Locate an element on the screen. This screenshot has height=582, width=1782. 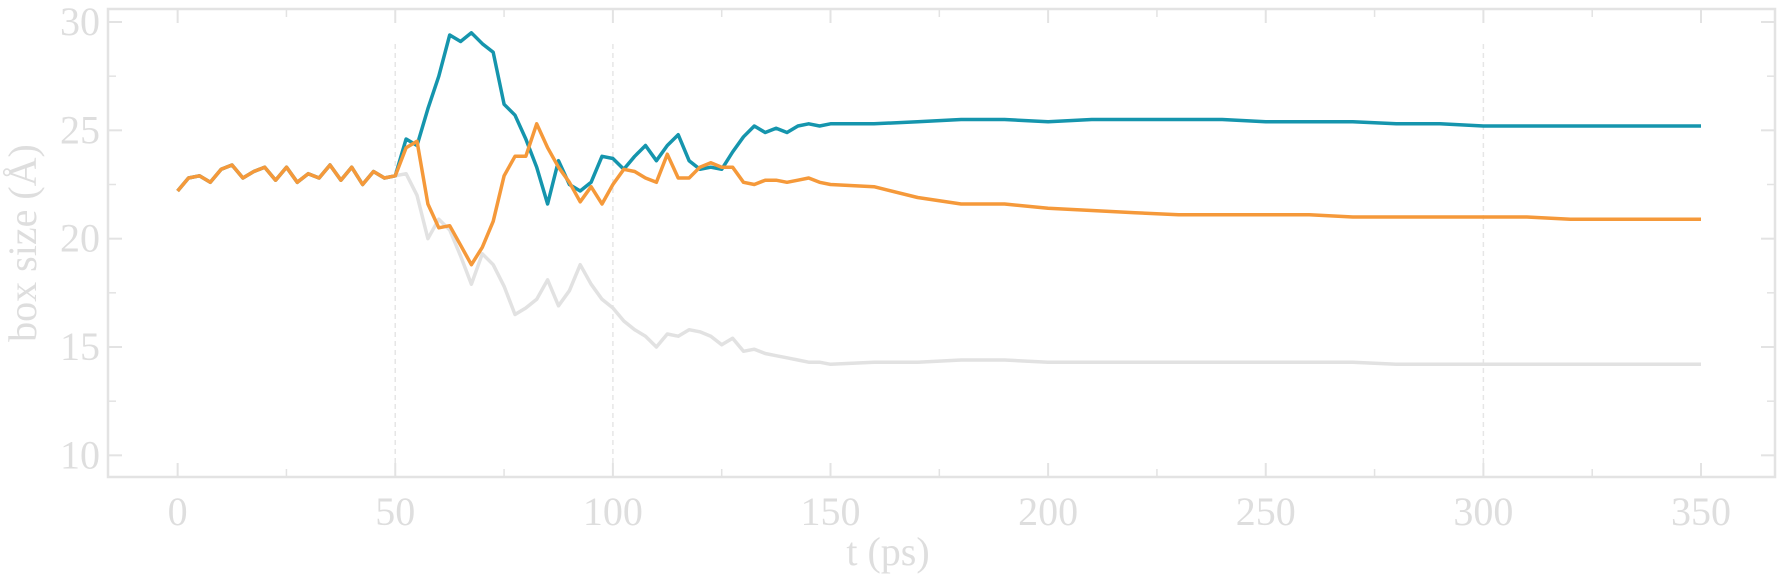
x-axis-label: t (ps) is located at coordinates (887, 551).